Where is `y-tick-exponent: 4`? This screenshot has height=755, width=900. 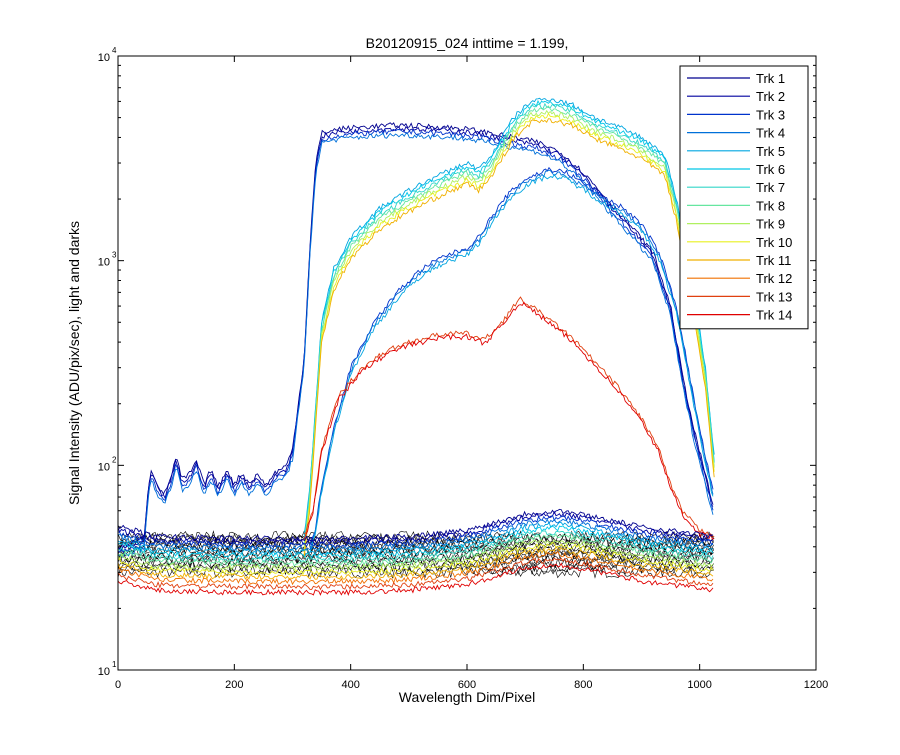 y-tick-exponent: 4 is located at coordinates (114, 50).